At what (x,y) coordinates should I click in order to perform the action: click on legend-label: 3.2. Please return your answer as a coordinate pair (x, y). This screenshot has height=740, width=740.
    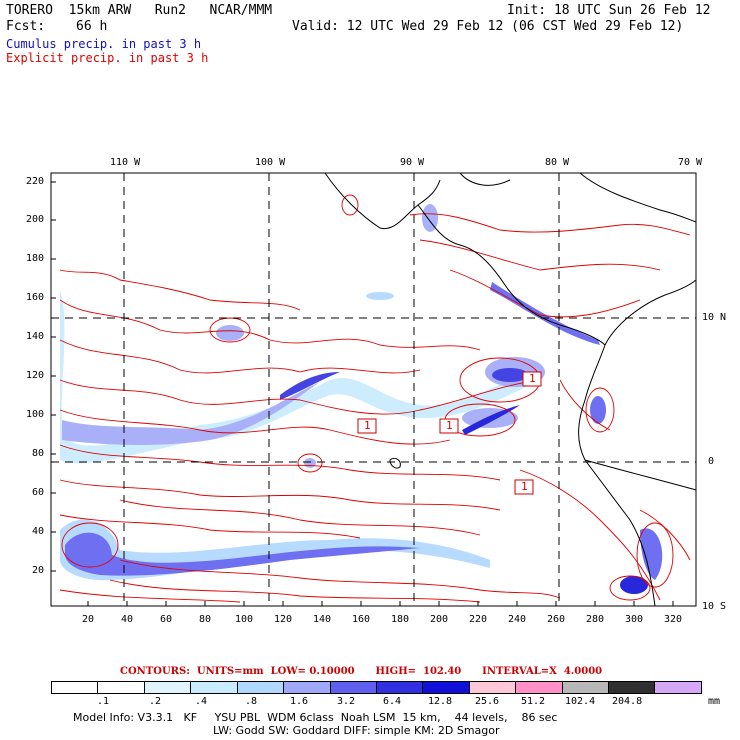
    Looking at the image, I should click on (346, 701).